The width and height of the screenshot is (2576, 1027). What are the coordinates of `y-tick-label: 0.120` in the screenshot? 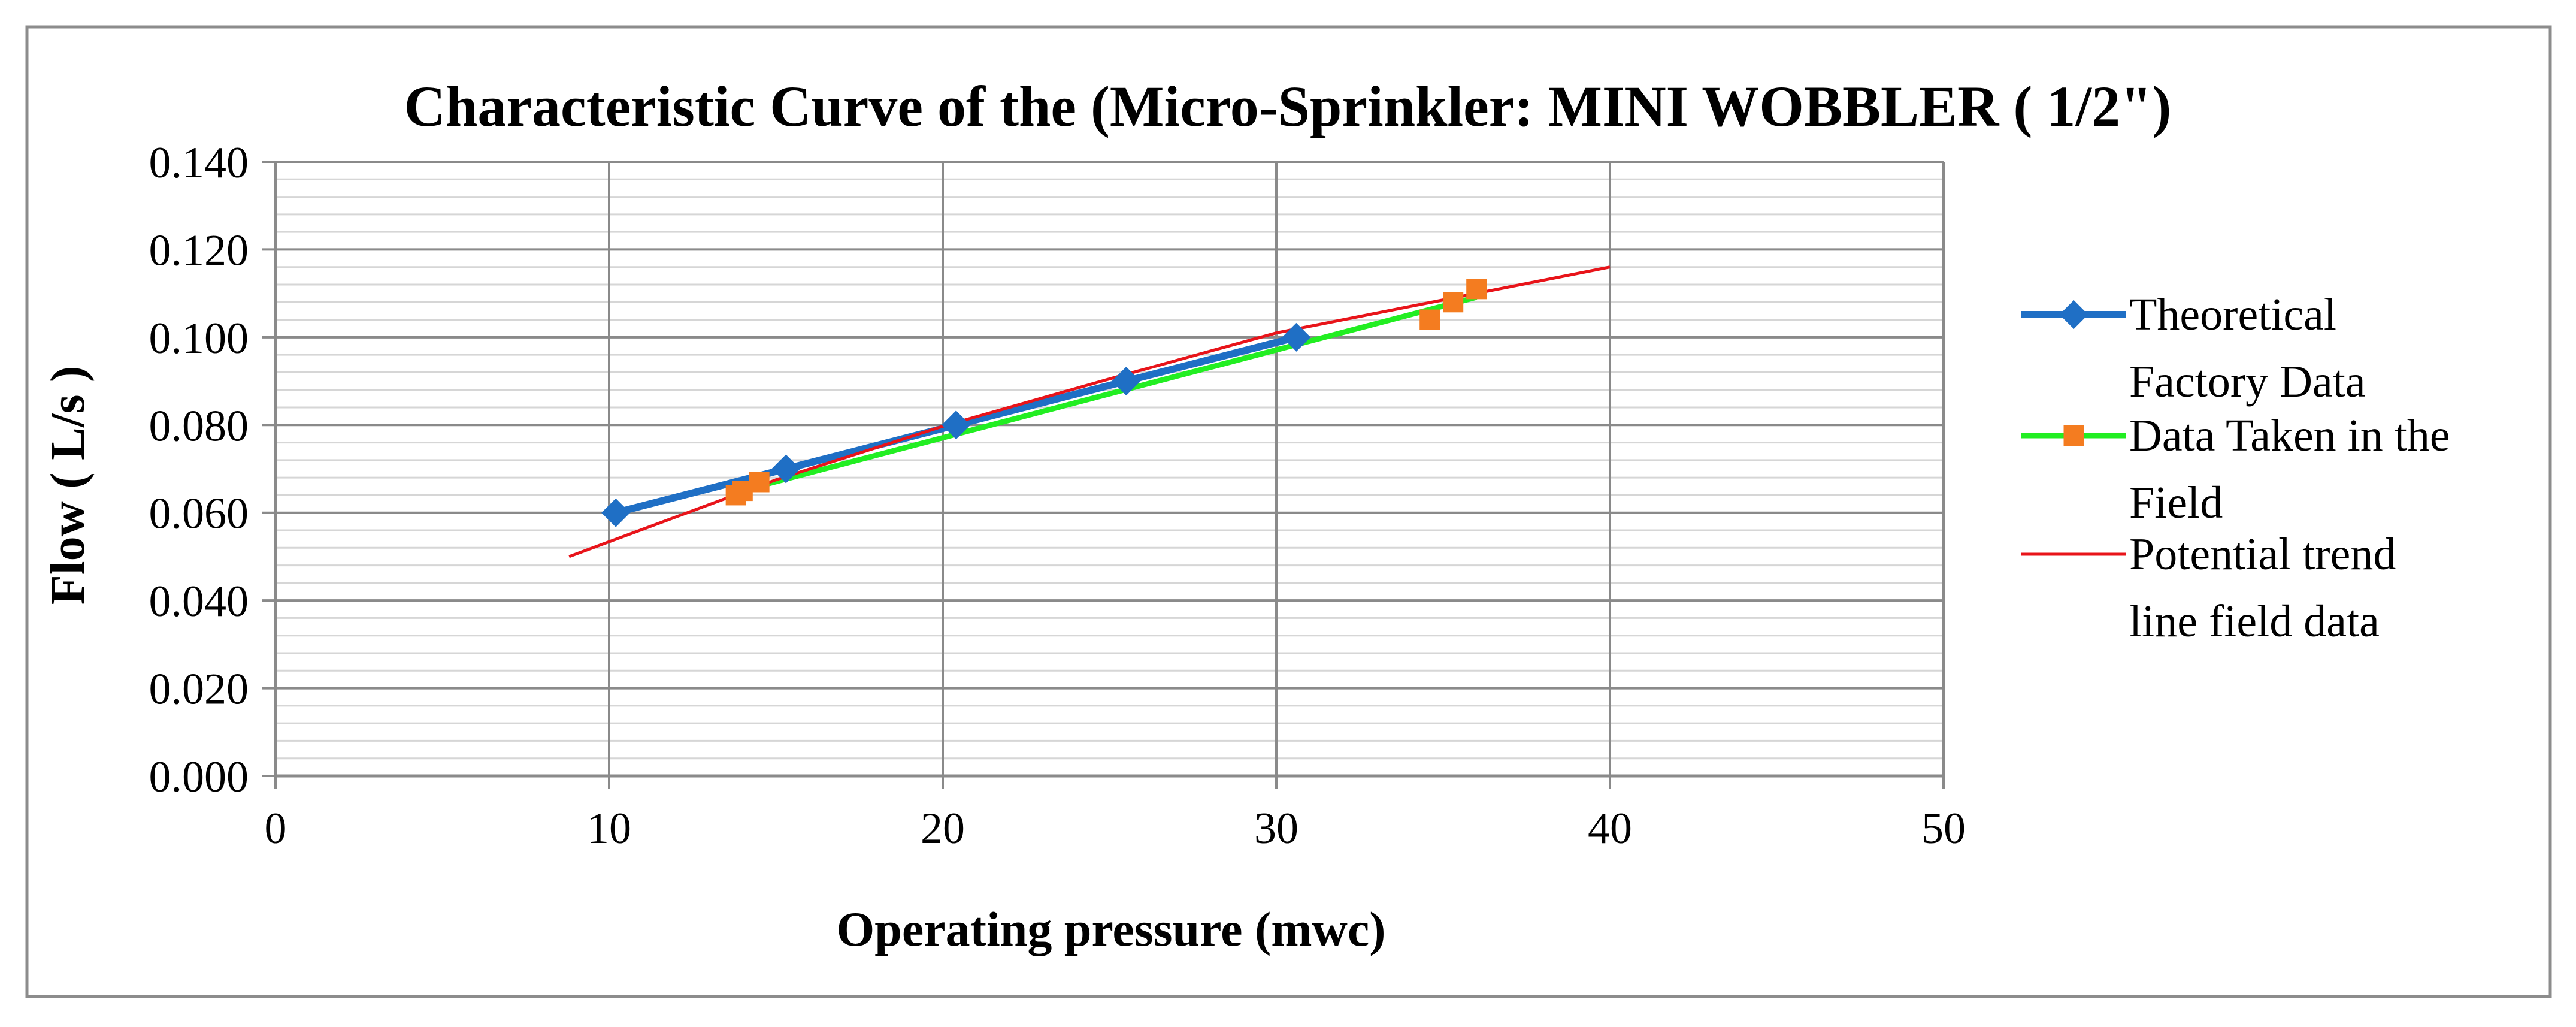 It's located at (199, 251).